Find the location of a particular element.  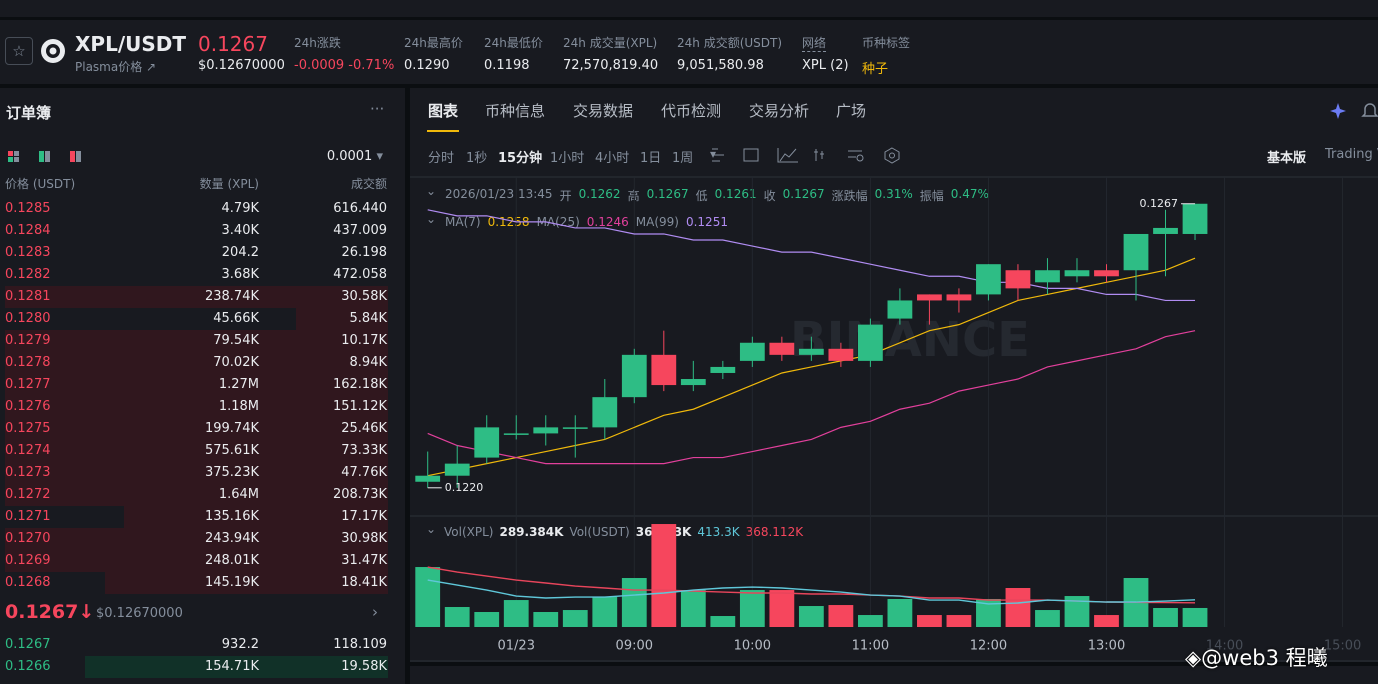

view-buttons is located at coordinates (46, 157).